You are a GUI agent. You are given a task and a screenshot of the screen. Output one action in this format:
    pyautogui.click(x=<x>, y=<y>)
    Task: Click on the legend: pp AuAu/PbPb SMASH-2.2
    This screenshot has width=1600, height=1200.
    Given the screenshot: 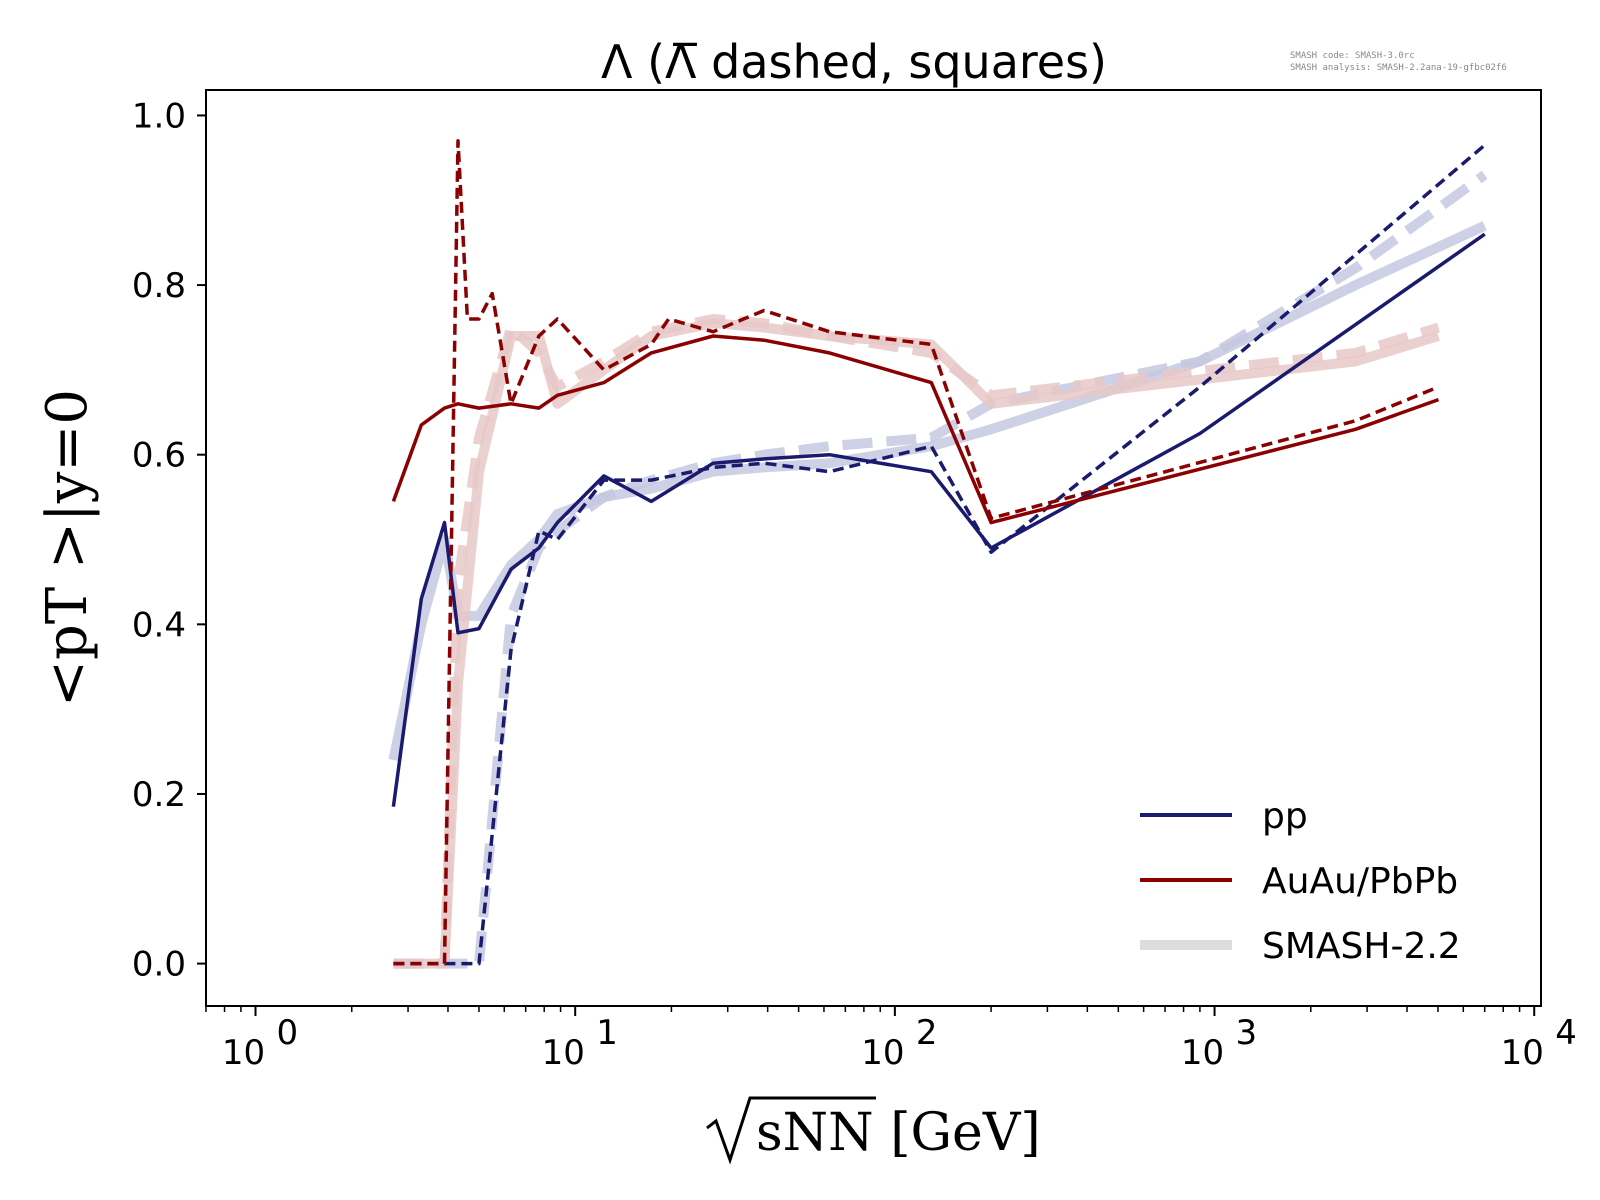 What is the action you would take?
    pyautogui.click(x=1300, y=881)
    